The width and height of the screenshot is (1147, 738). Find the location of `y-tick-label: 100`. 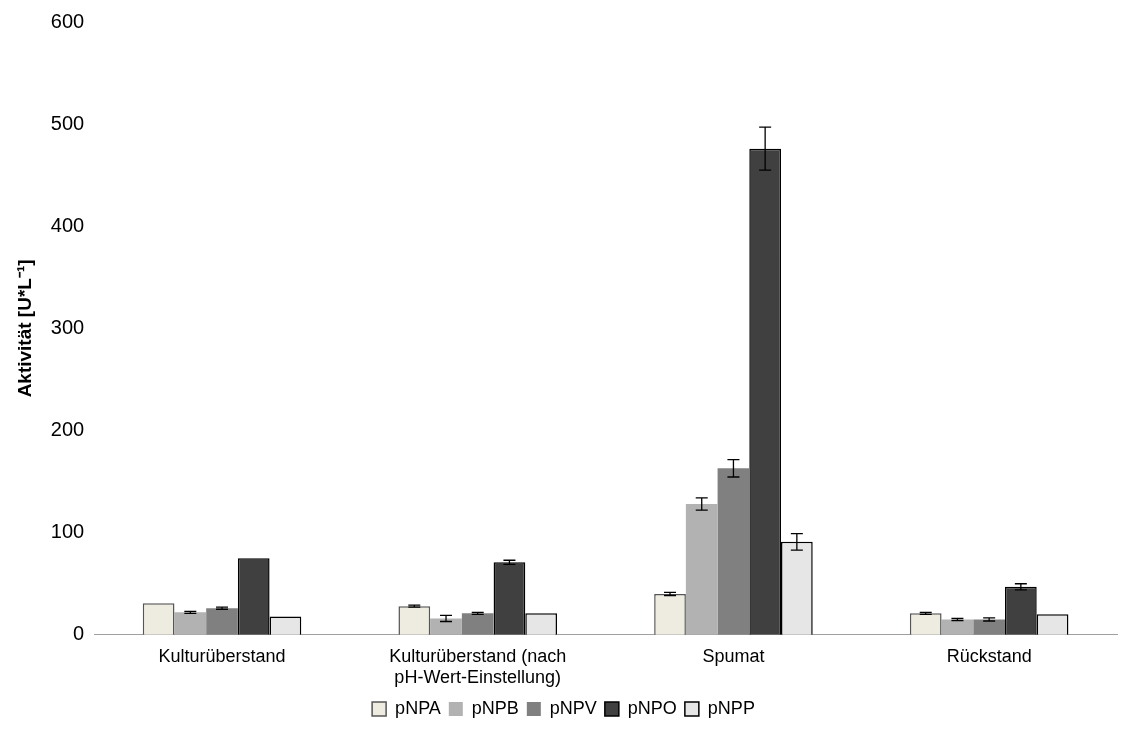

y-tick-label: 100 is located at coordinates (67, 531).